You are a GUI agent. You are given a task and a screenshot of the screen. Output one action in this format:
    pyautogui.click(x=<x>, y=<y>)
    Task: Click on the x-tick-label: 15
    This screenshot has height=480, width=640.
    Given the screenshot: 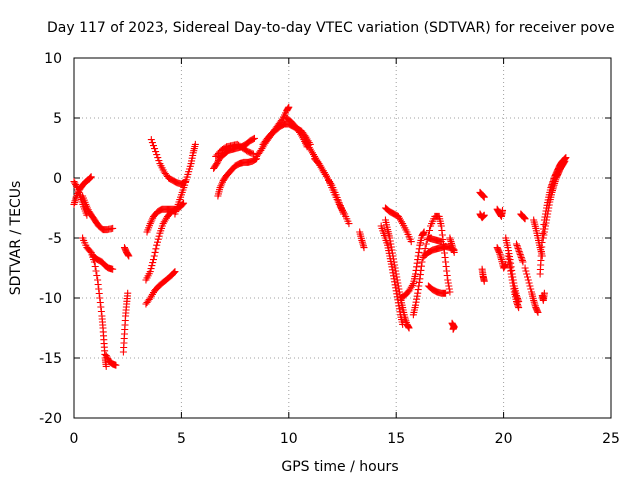 What is the action you would take?
    pyautogui.click(x=396, y=439)
    